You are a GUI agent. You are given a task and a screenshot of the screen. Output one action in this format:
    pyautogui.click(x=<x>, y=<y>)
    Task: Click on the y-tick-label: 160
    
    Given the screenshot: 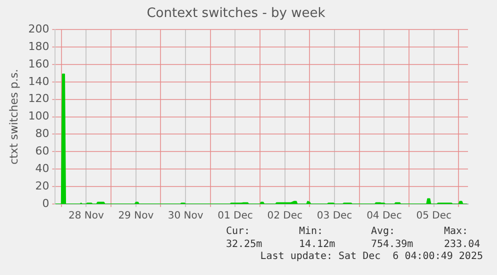 What is the action you would take?
    pyautogui.click(x=39, y=63)
    